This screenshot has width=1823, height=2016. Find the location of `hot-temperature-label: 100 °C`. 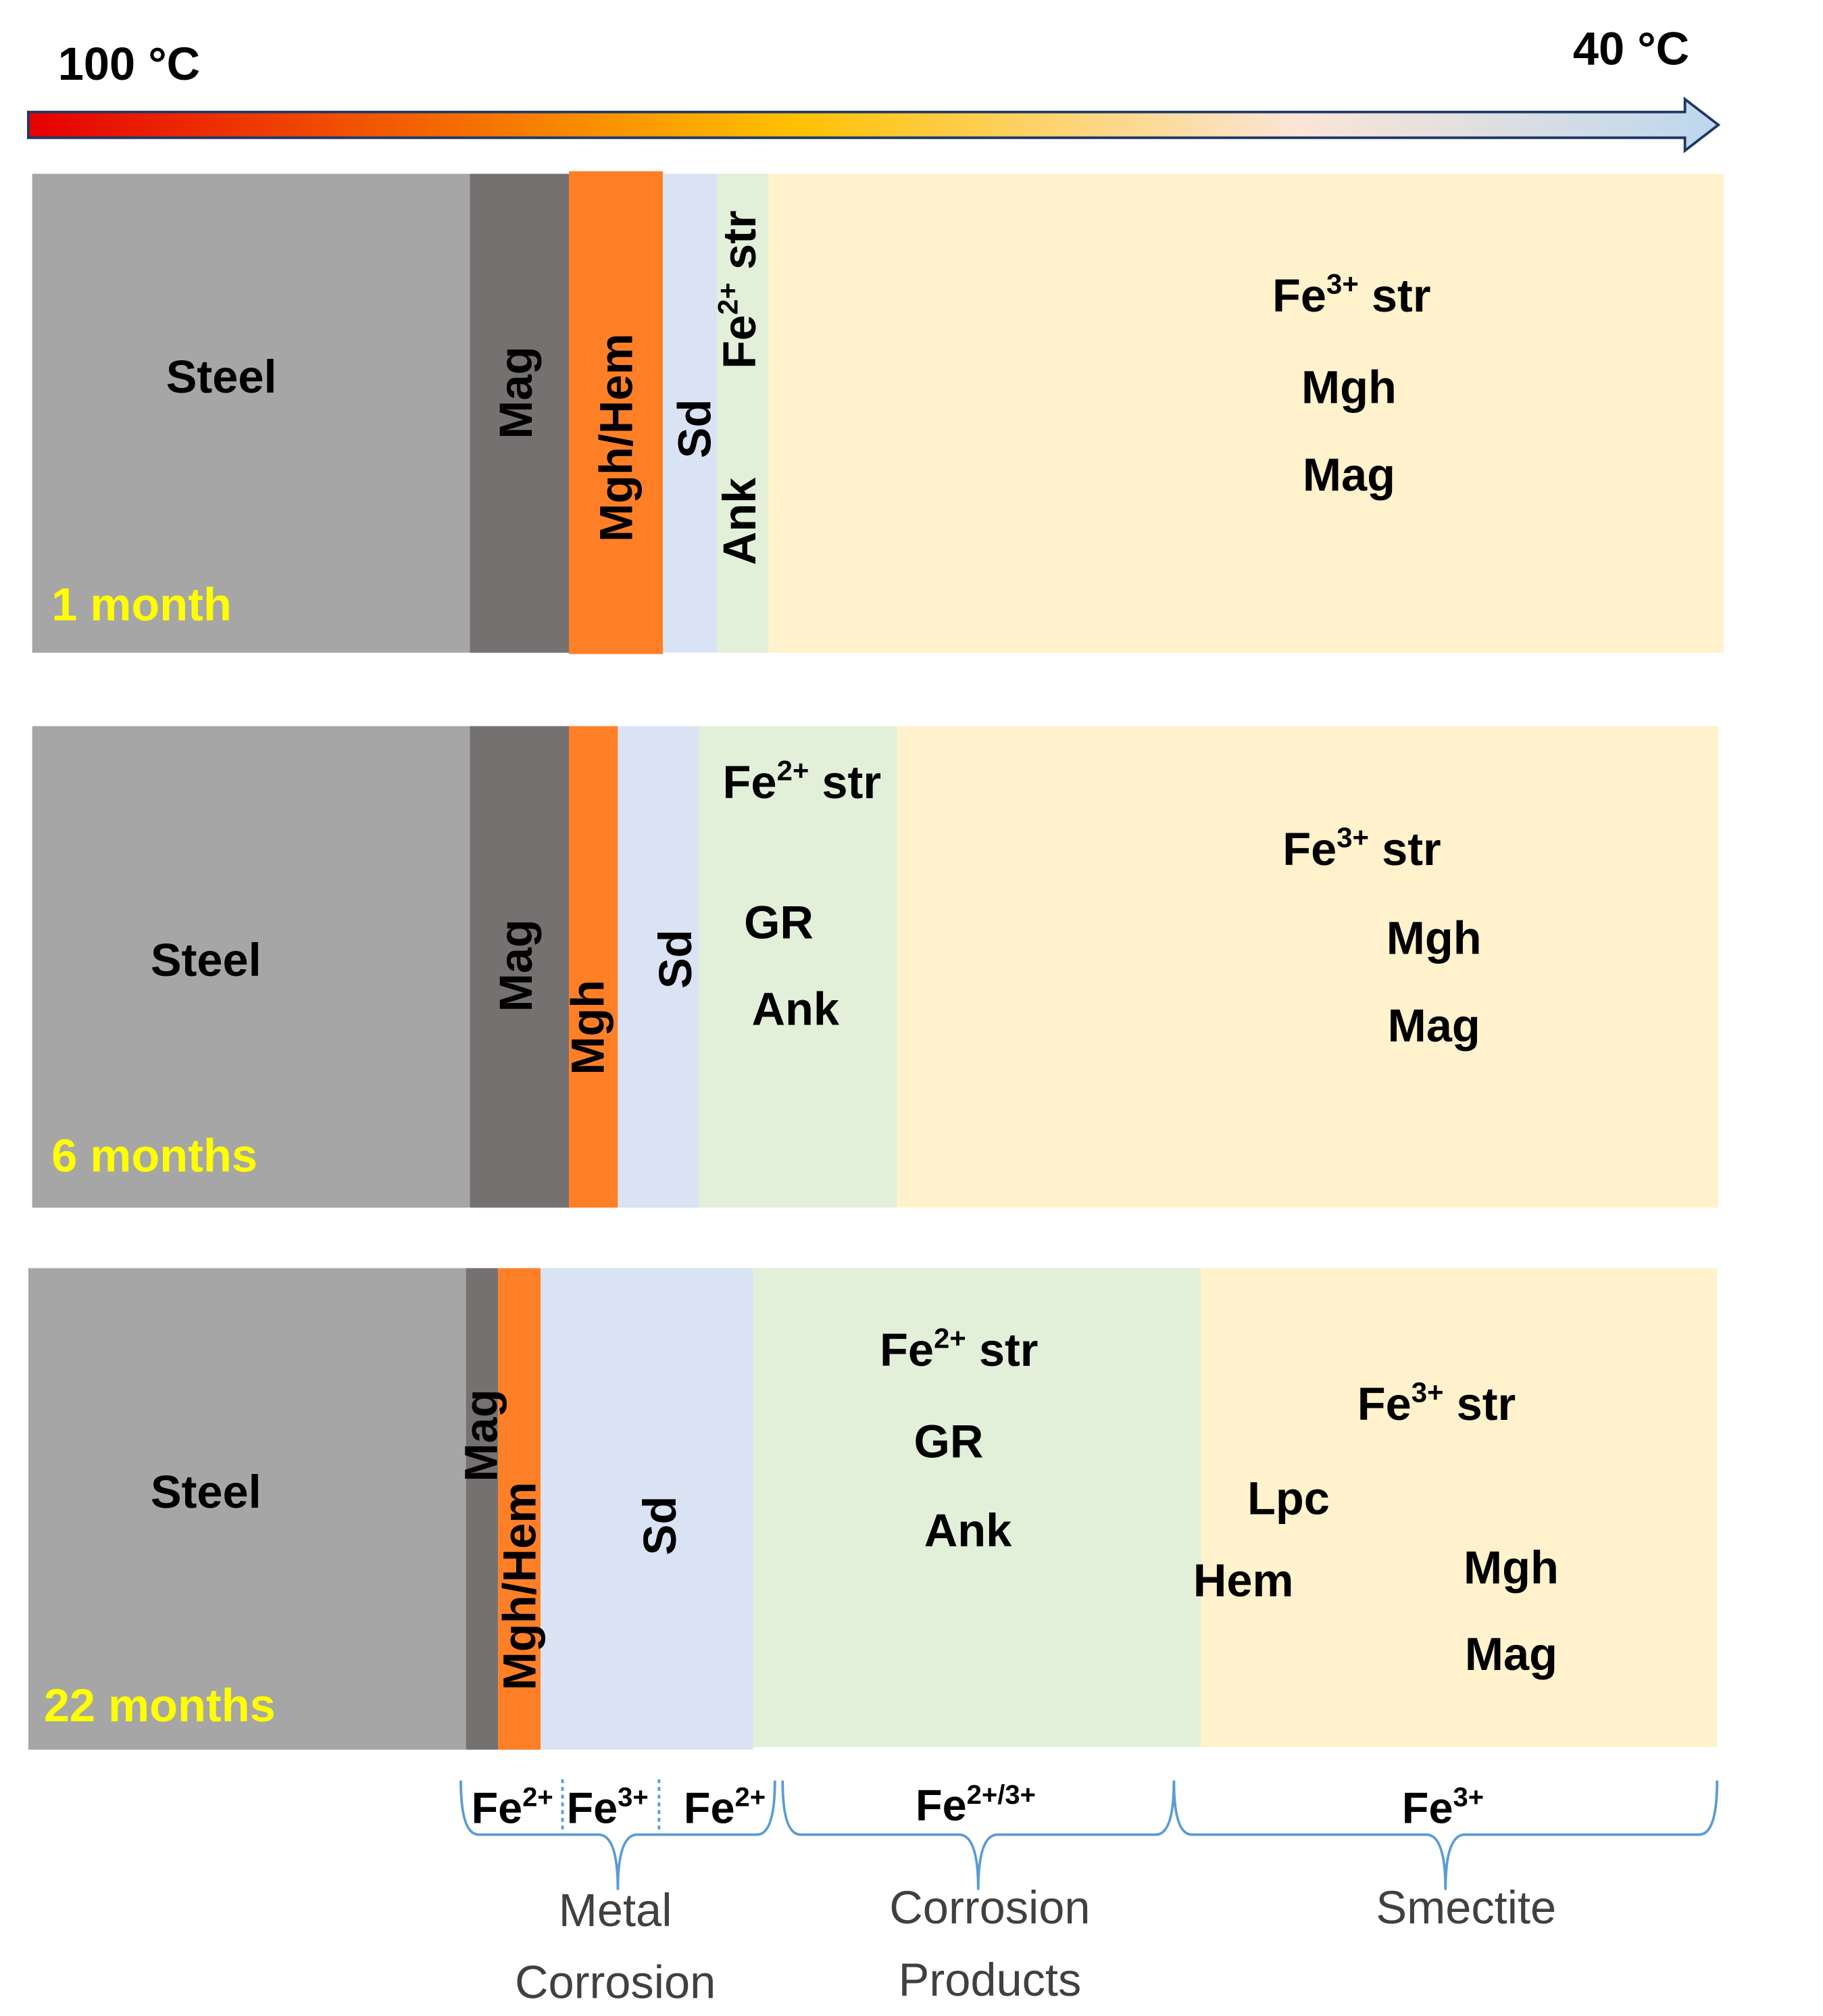

hot-temperature-label: 100 °C is located at coordinates (129, 64).